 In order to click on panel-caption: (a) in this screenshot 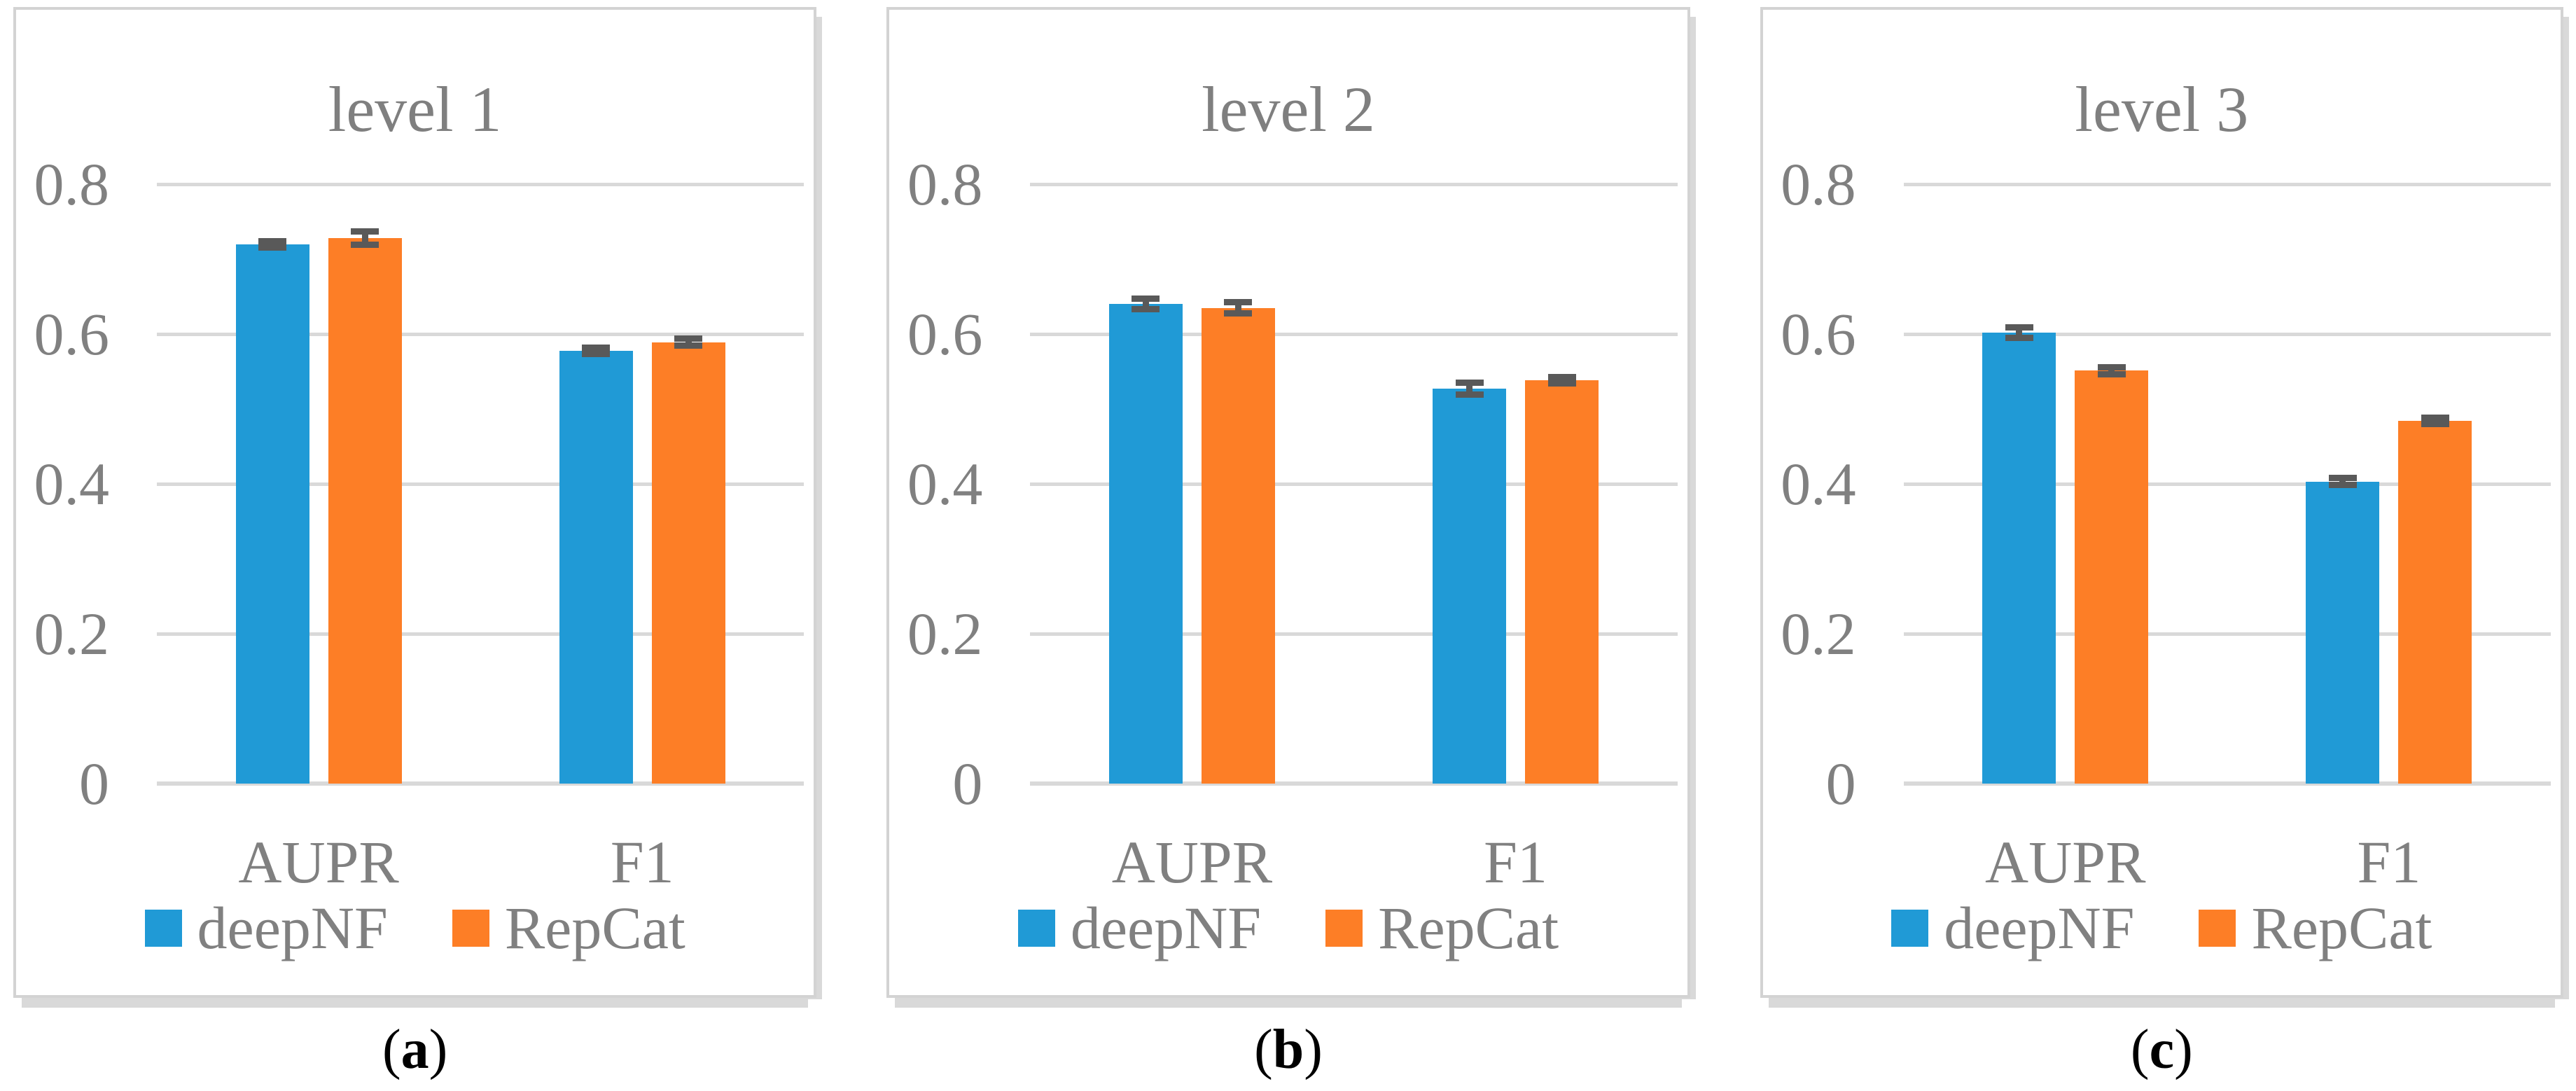, I will do `click(414, 1049)`.